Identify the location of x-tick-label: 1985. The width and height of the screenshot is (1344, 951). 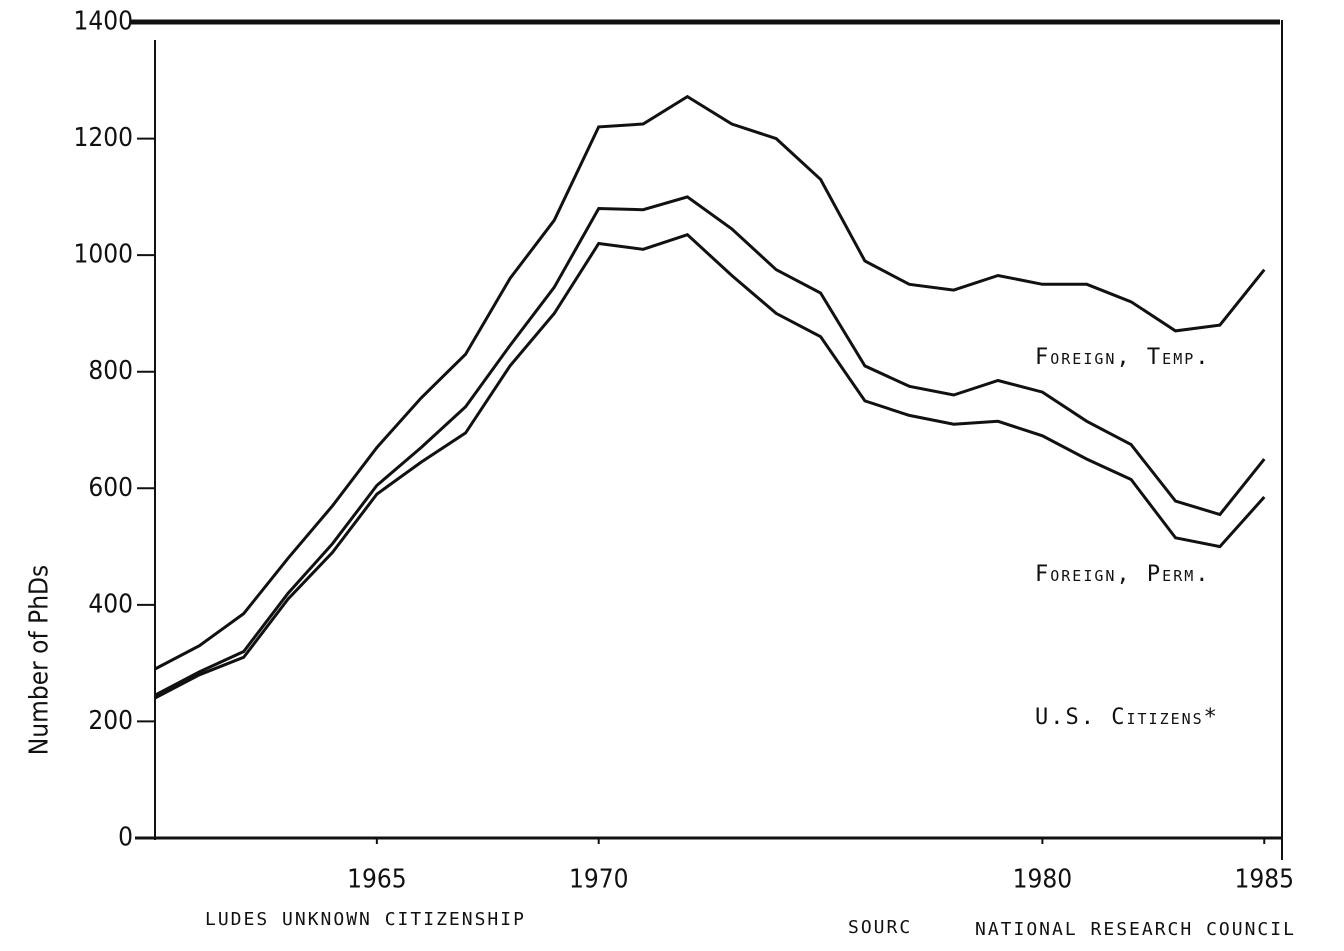
(1264, 880).